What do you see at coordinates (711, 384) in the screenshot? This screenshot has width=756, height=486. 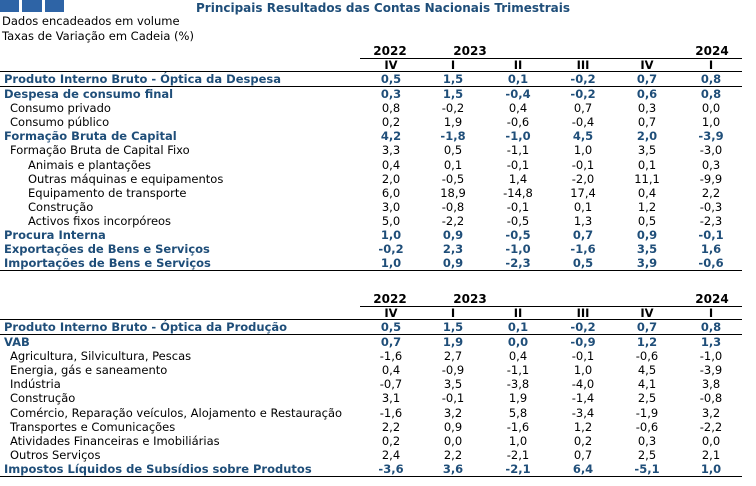 I see `cell-value: 3,8` at bounding box center [711, 384].